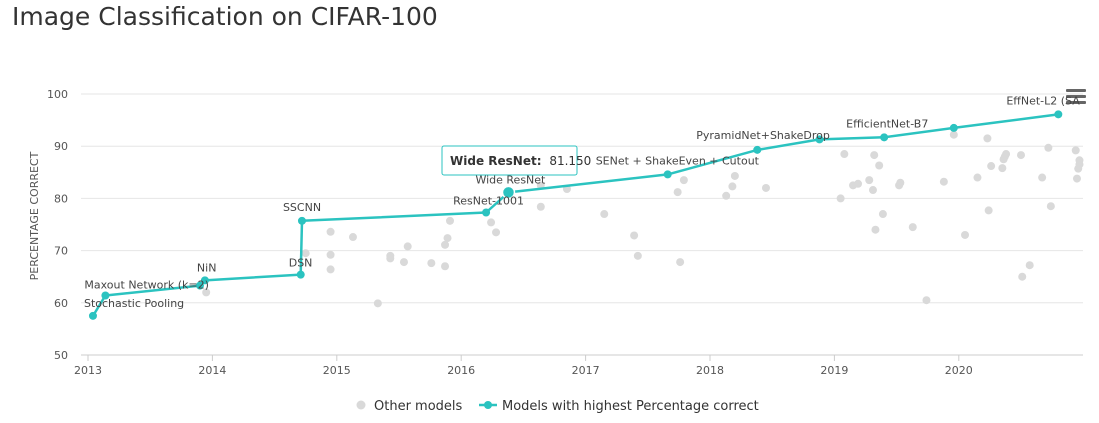 This screenshot has height=423, width=1099. Describe the element at coordinates (1076, 97) in the screenshot. I see `hamburger-menu-icon` at that location.